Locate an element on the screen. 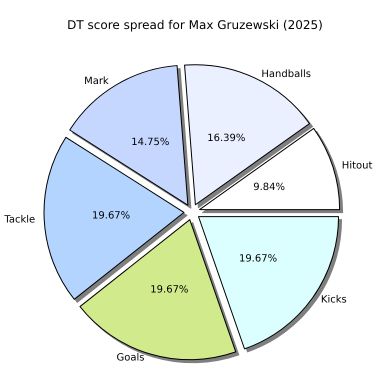 Image resolution: width=390 pixels, height=390 pixels. data-label: 16.39% is located at coordinates (226, 138).